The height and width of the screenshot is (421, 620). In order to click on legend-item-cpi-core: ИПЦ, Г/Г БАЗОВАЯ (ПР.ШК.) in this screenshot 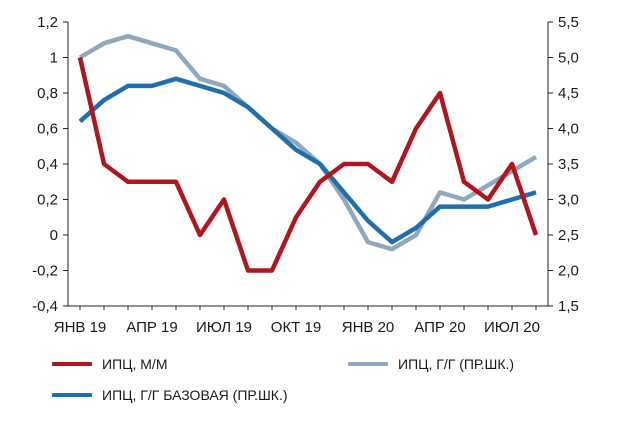, I will do `click(170, 395)`.